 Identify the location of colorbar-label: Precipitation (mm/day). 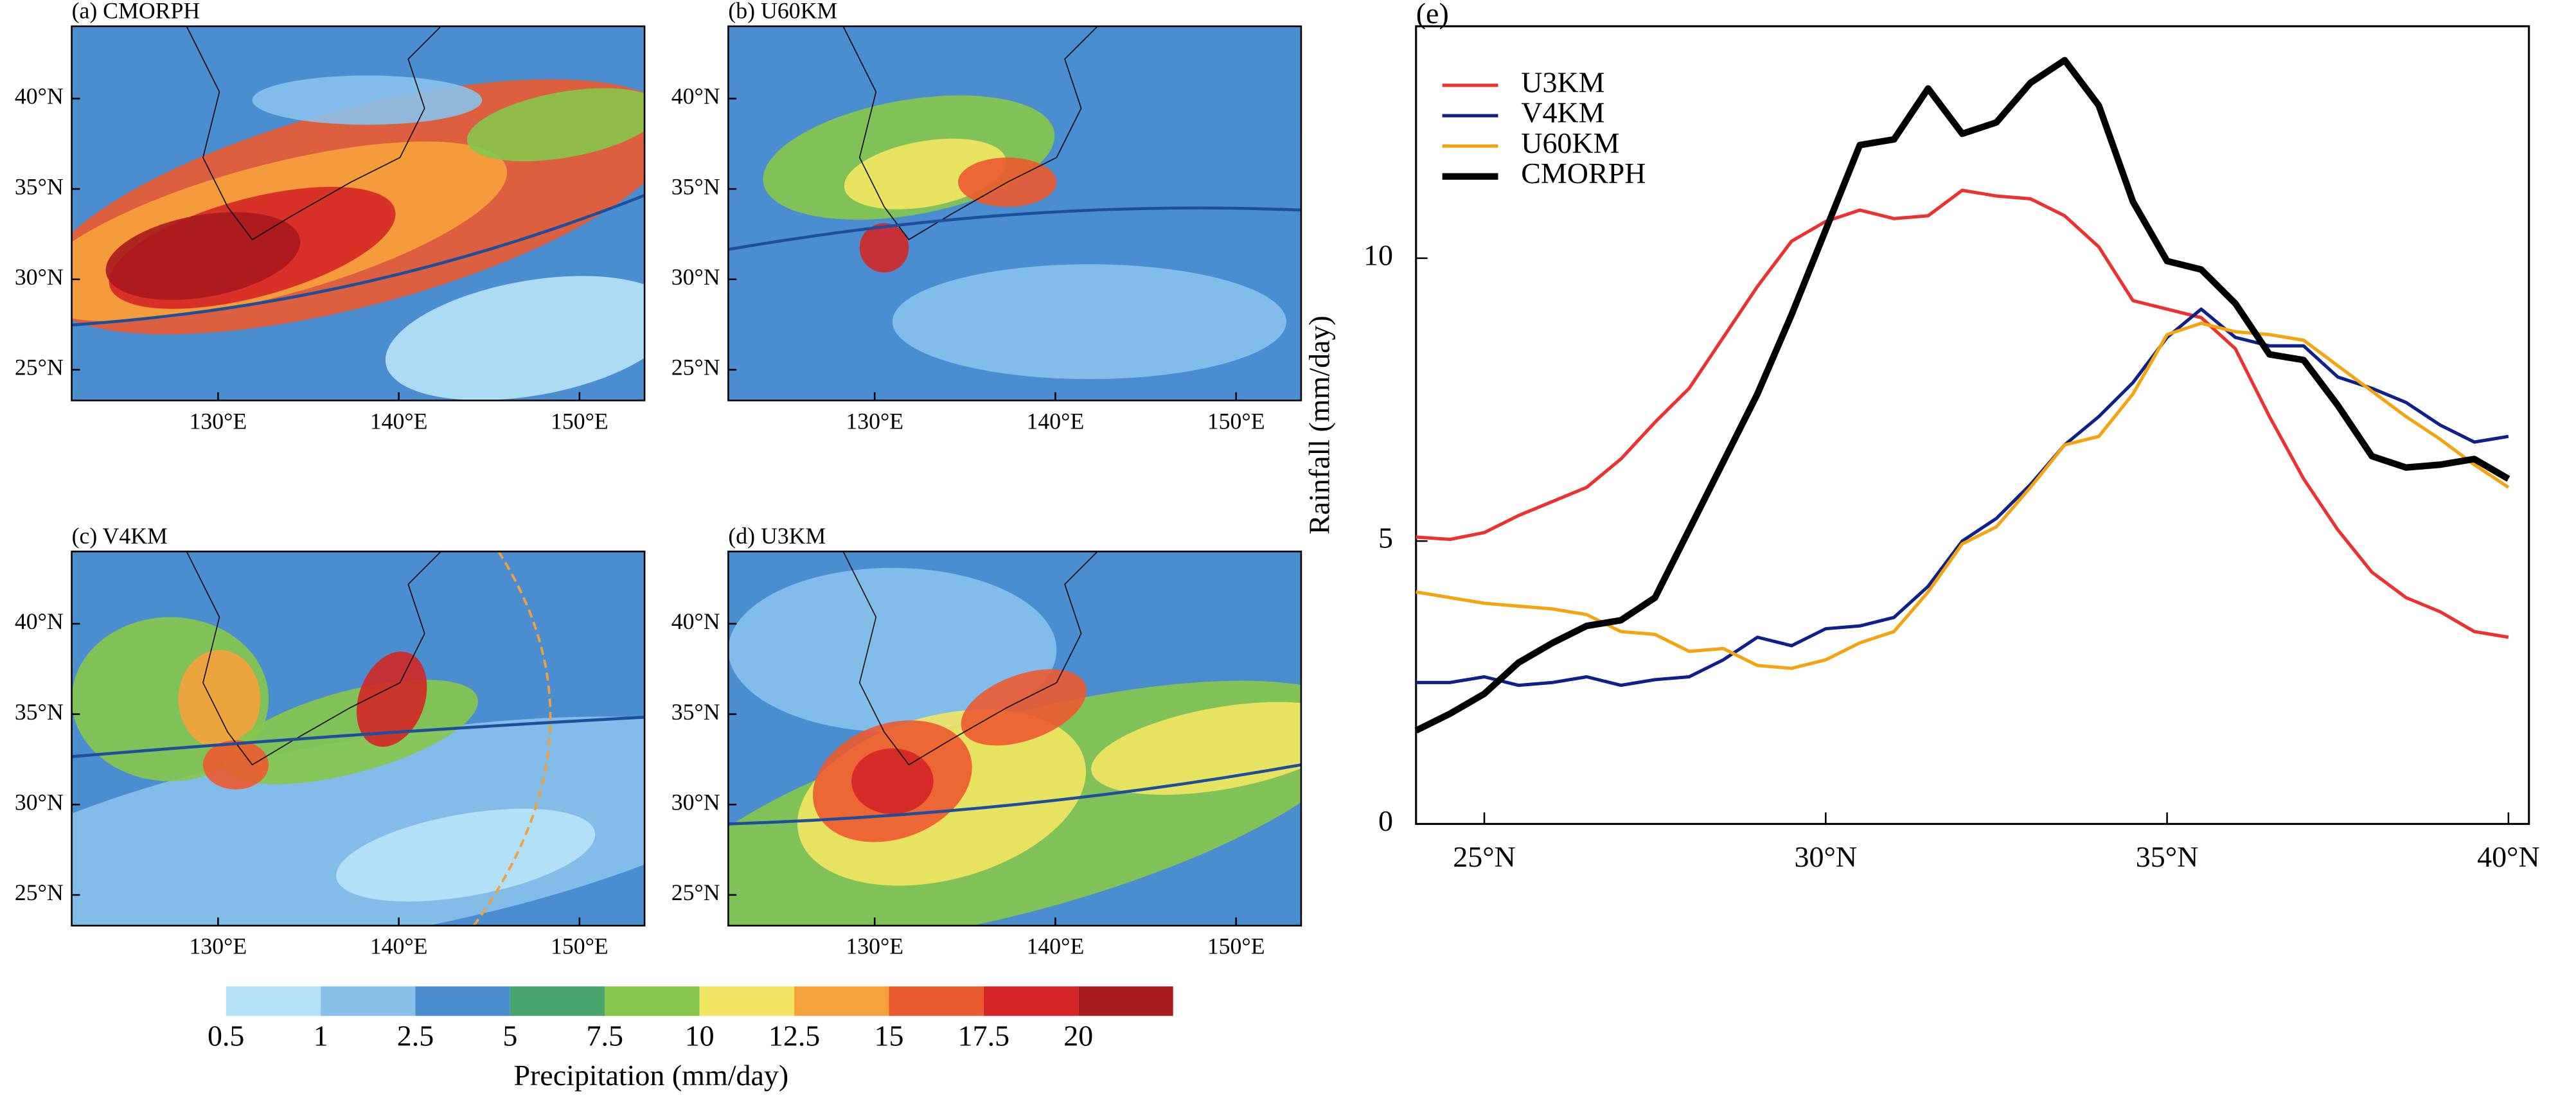
(651, 1075).